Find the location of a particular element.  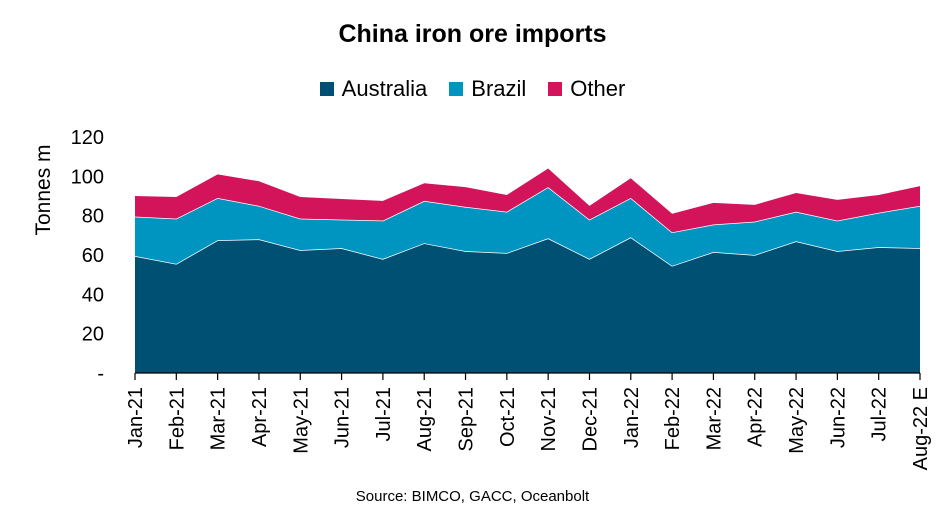

x-tick-label: May-22 is located at coordinates (797, 420).